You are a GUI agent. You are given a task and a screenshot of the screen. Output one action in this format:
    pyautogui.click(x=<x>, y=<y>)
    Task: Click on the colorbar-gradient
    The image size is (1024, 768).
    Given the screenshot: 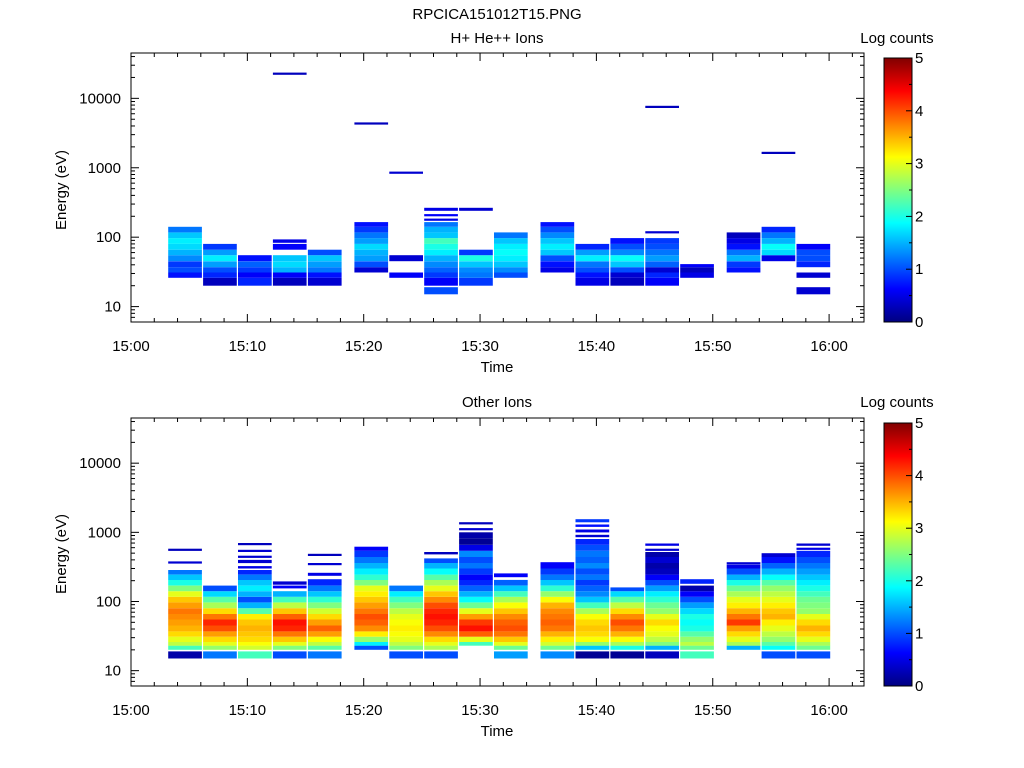 What is the action you would take?
    pyautogui.click(x=898, y=190)
    